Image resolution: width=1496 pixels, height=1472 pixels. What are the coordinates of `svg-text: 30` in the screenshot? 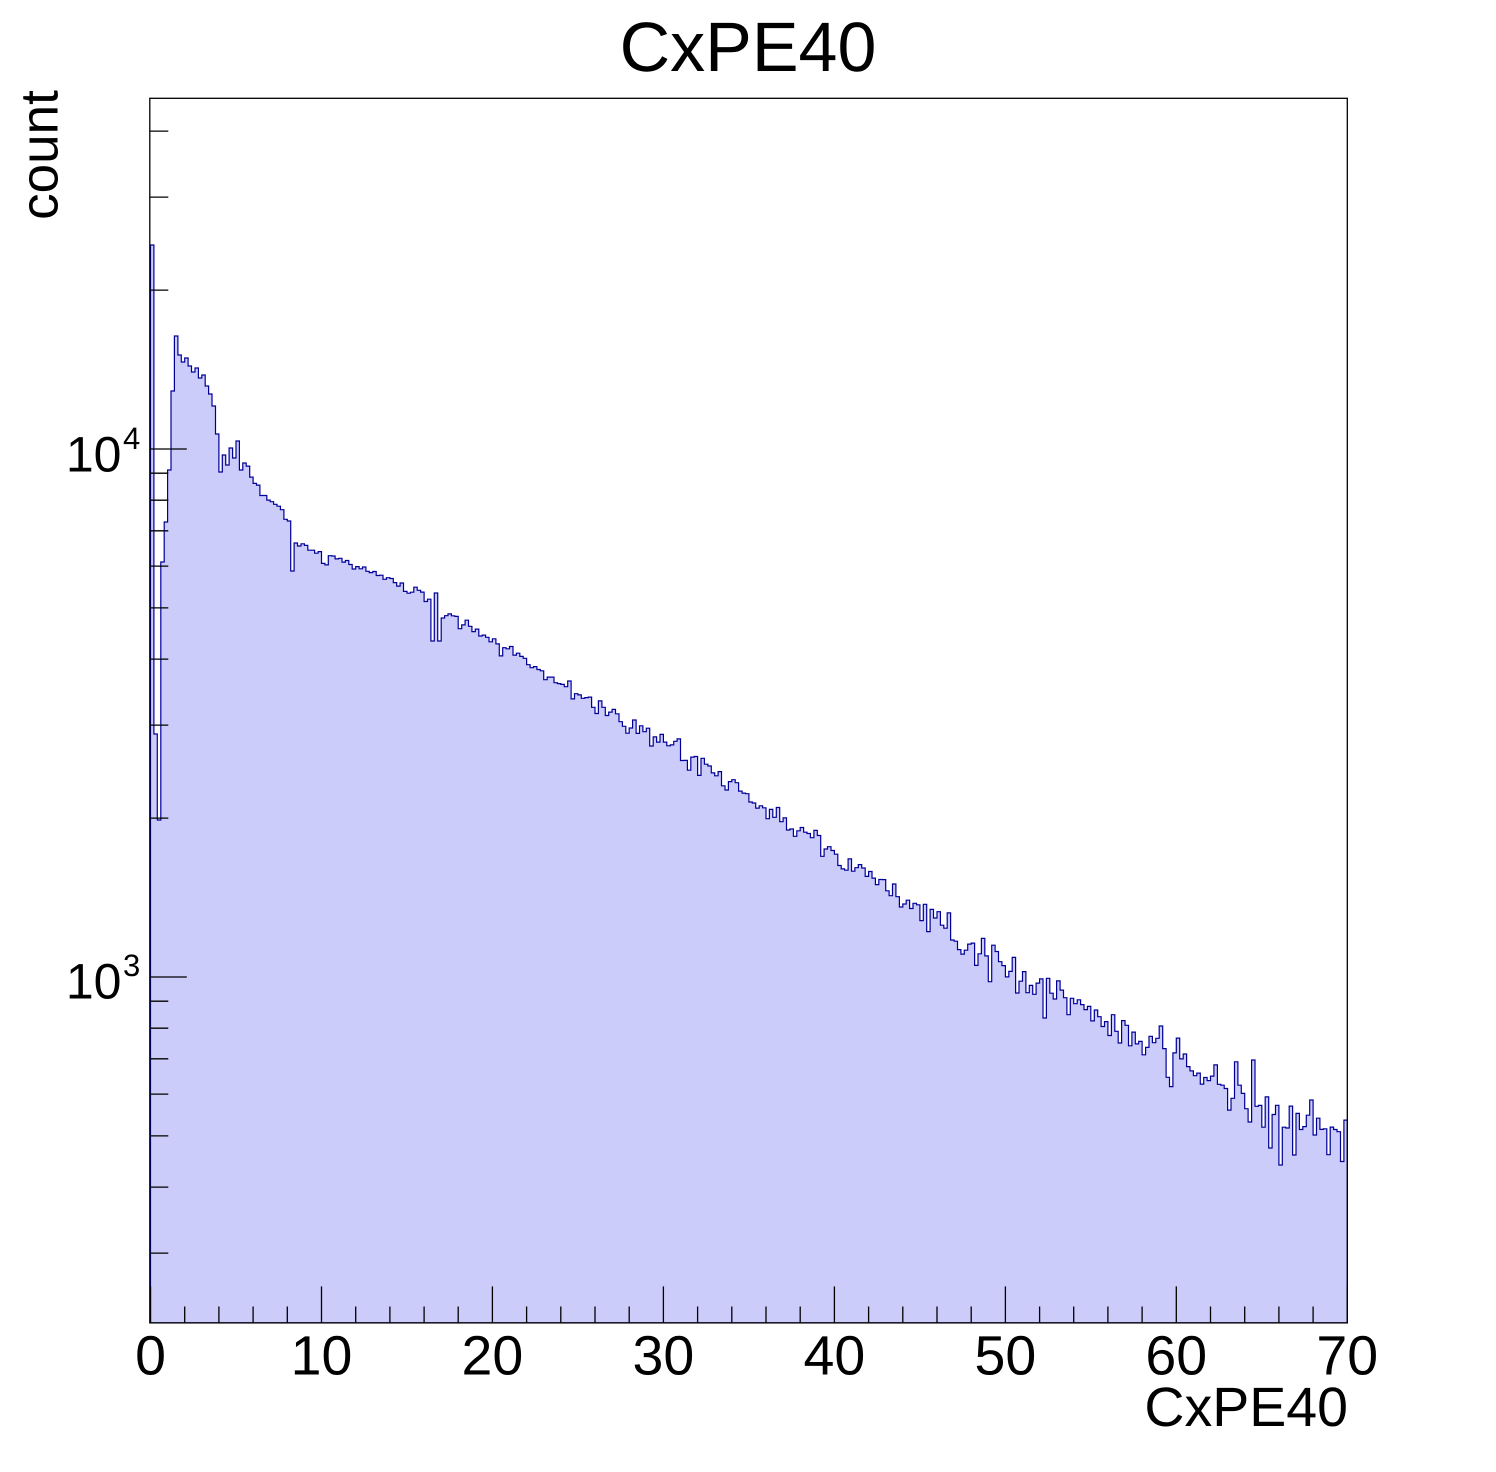 It's located at (664, 1356).